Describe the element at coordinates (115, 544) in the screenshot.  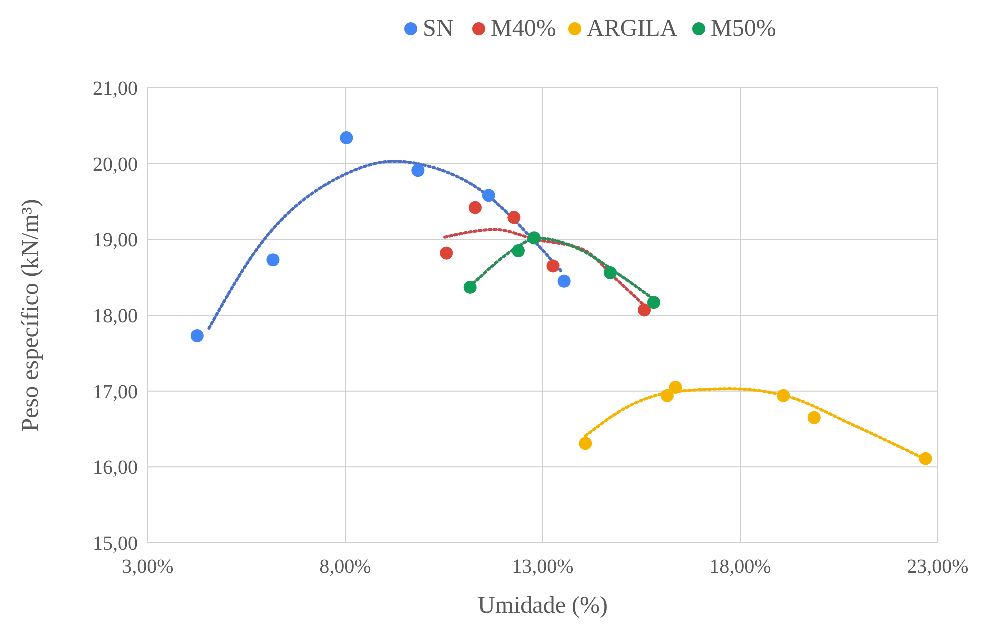
I see `y-tick-label: 15,00` at that location.